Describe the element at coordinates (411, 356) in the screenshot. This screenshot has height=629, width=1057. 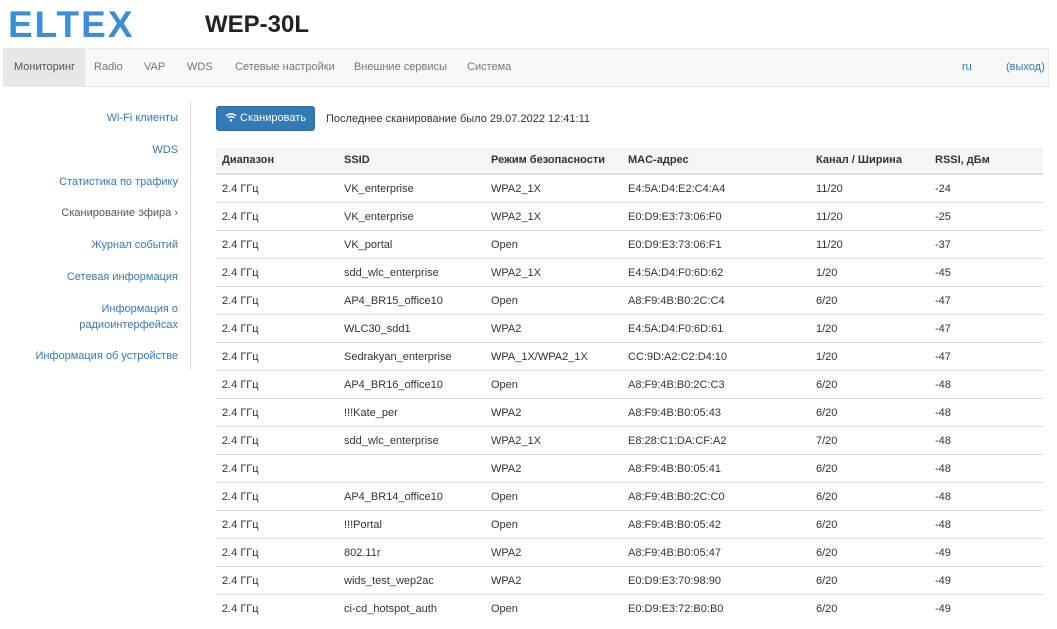
I see `table-cell: Sedrakyan_enterprise` at that location.